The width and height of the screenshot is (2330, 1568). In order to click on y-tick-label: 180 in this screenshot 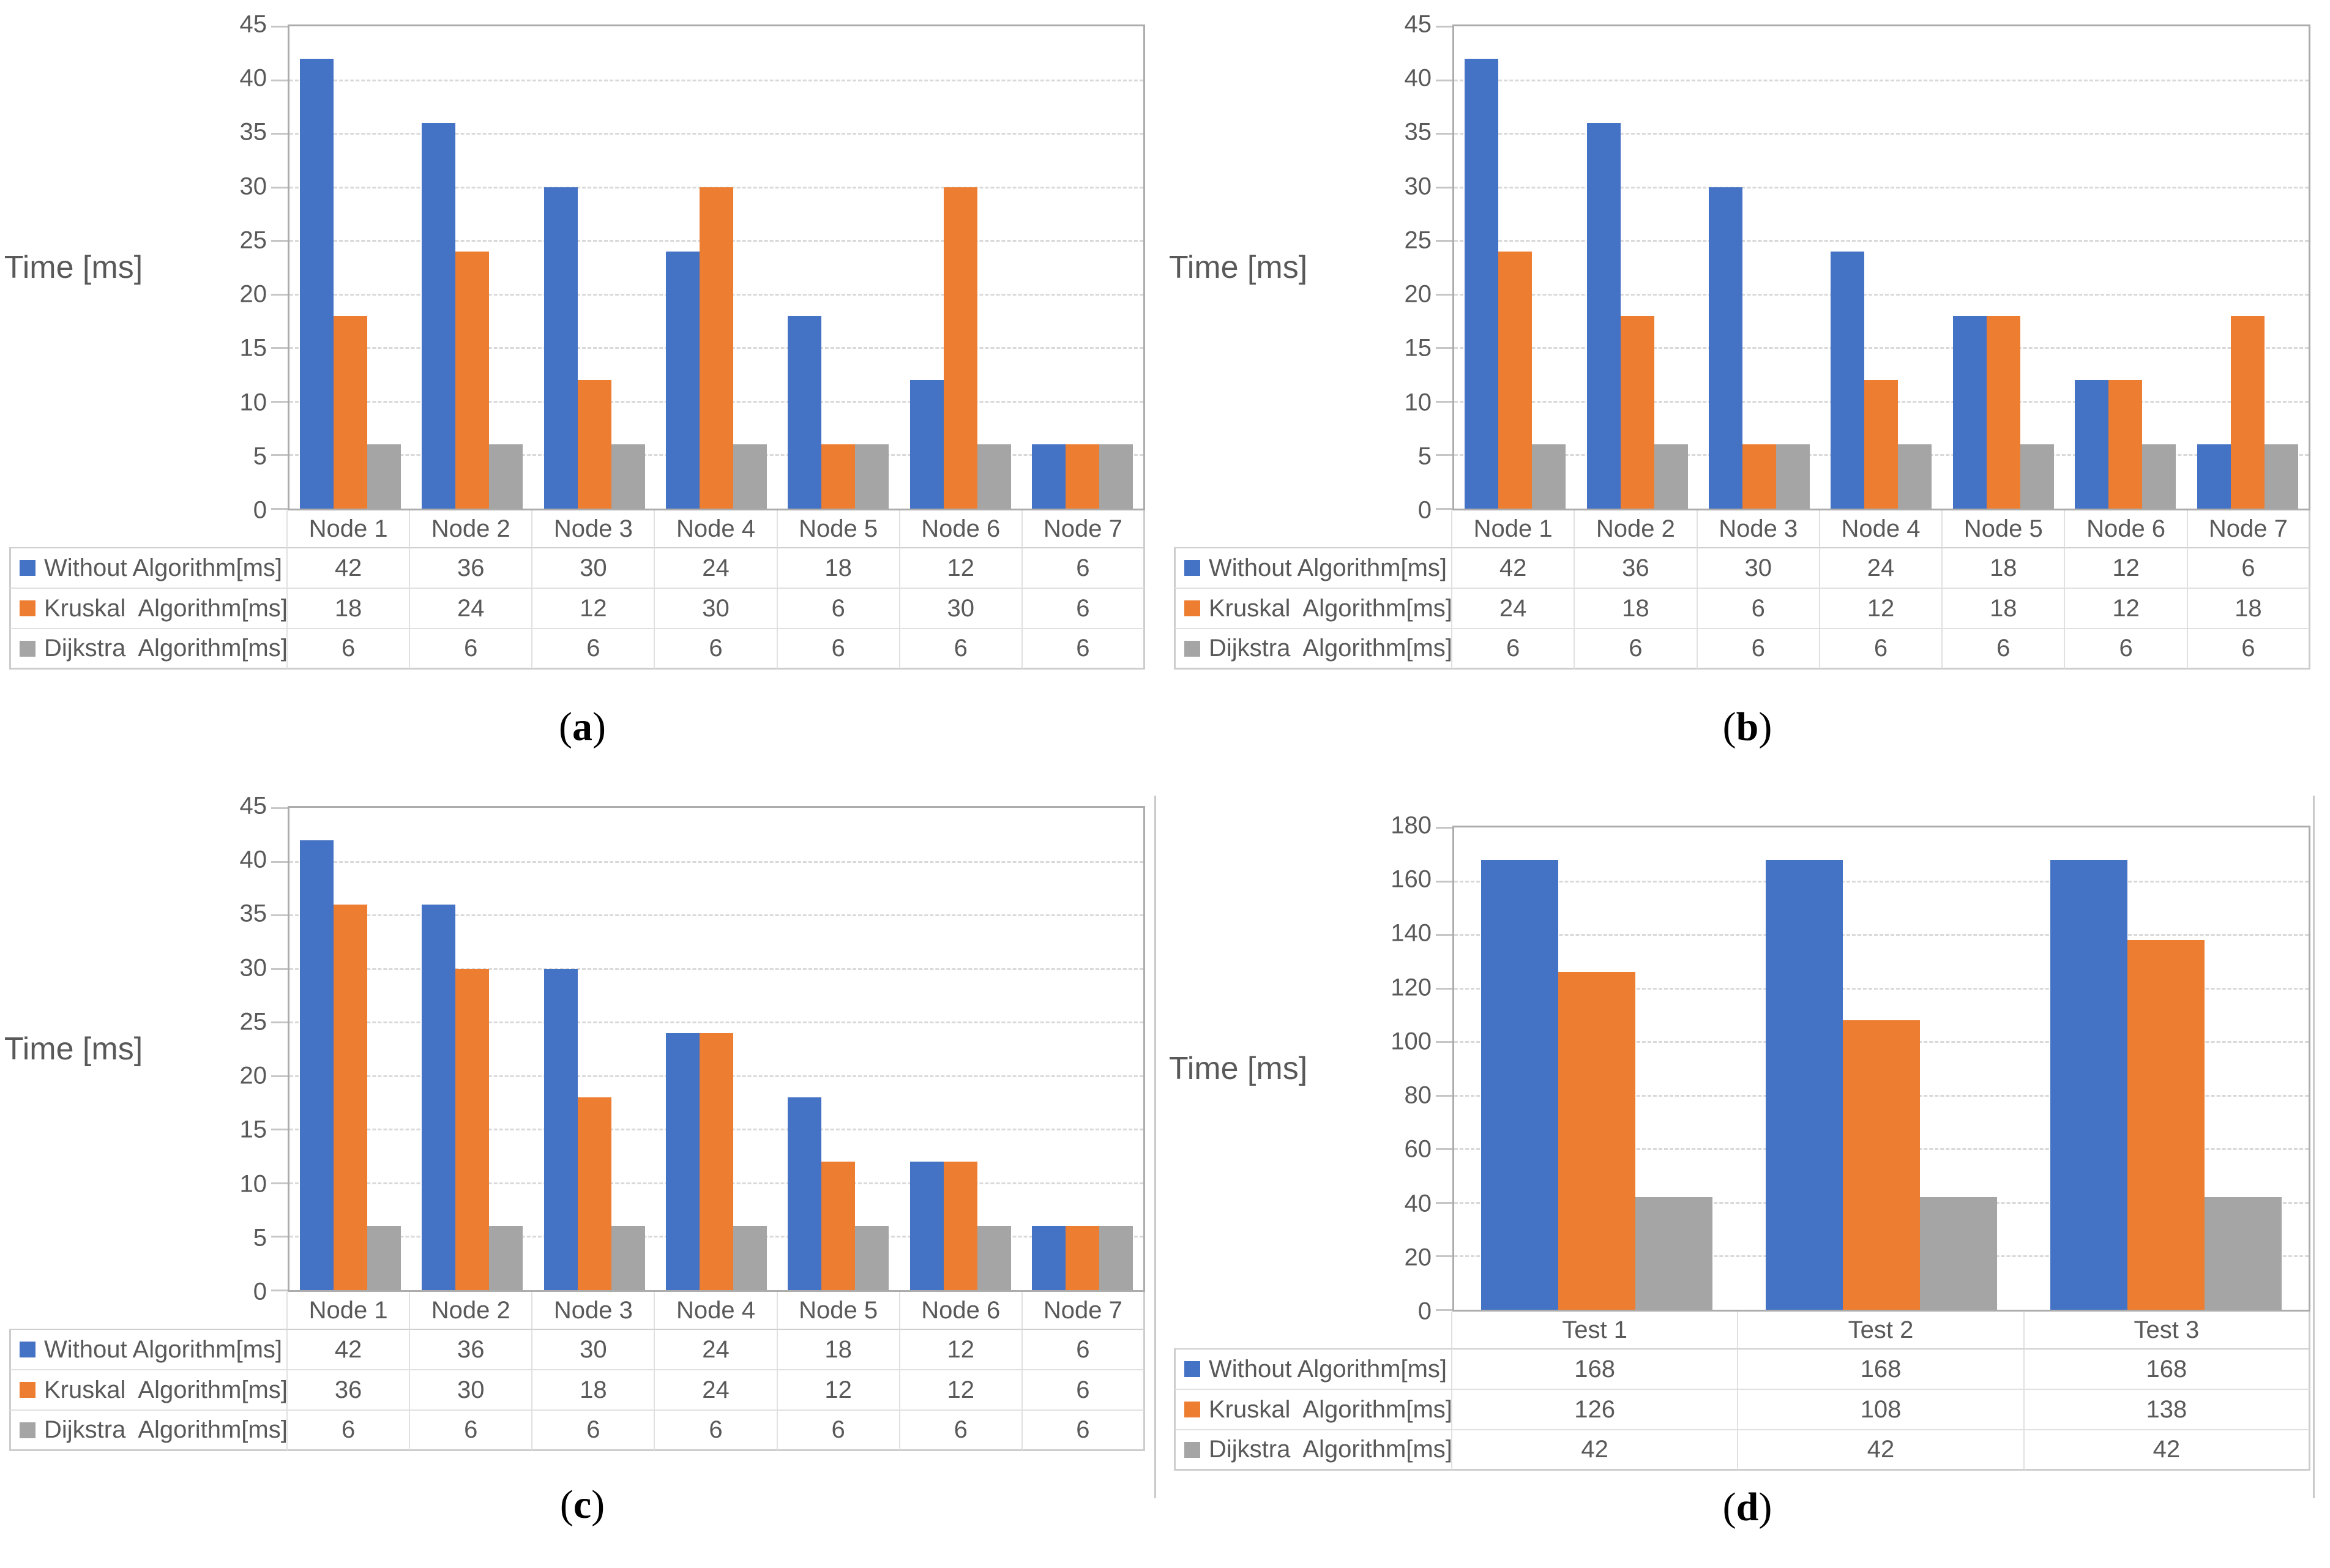, I will do `click(1412, 826)`.